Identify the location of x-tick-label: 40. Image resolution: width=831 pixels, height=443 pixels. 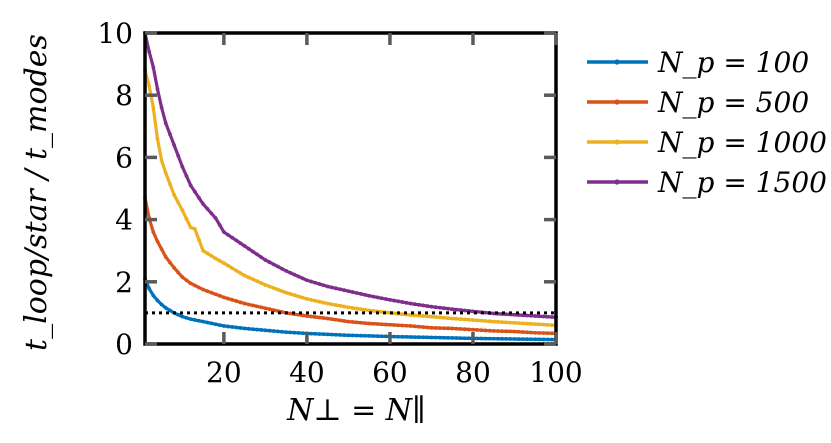
(307, 372).